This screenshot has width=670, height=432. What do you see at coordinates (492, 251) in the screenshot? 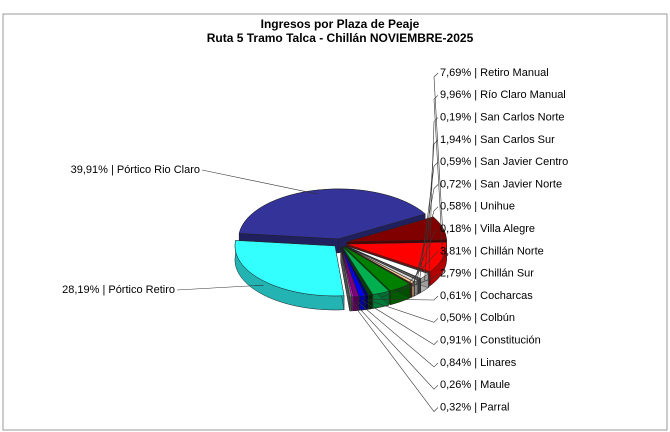
I see `data-label: 3,81% | Chillán Norte` at bounding box center [492, 251].